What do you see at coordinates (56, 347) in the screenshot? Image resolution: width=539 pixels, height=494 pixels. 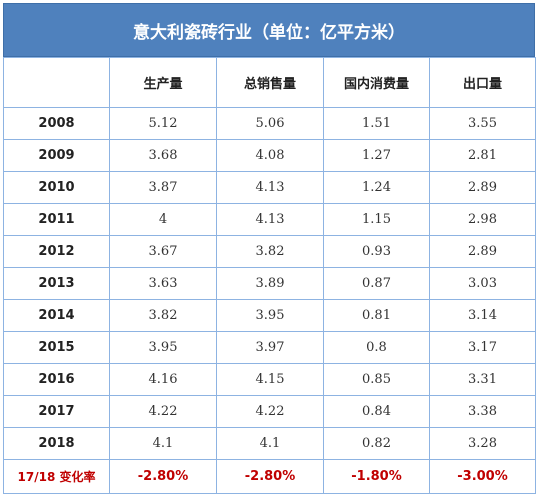 I see `year-cell: 2015` at bounding box center [56, 347].